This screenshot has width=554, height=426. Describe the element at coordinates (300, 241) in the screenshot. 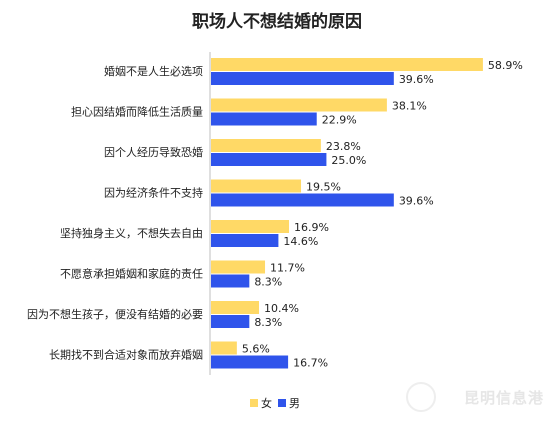

I see `data-label-male: 14.6%` at that location.